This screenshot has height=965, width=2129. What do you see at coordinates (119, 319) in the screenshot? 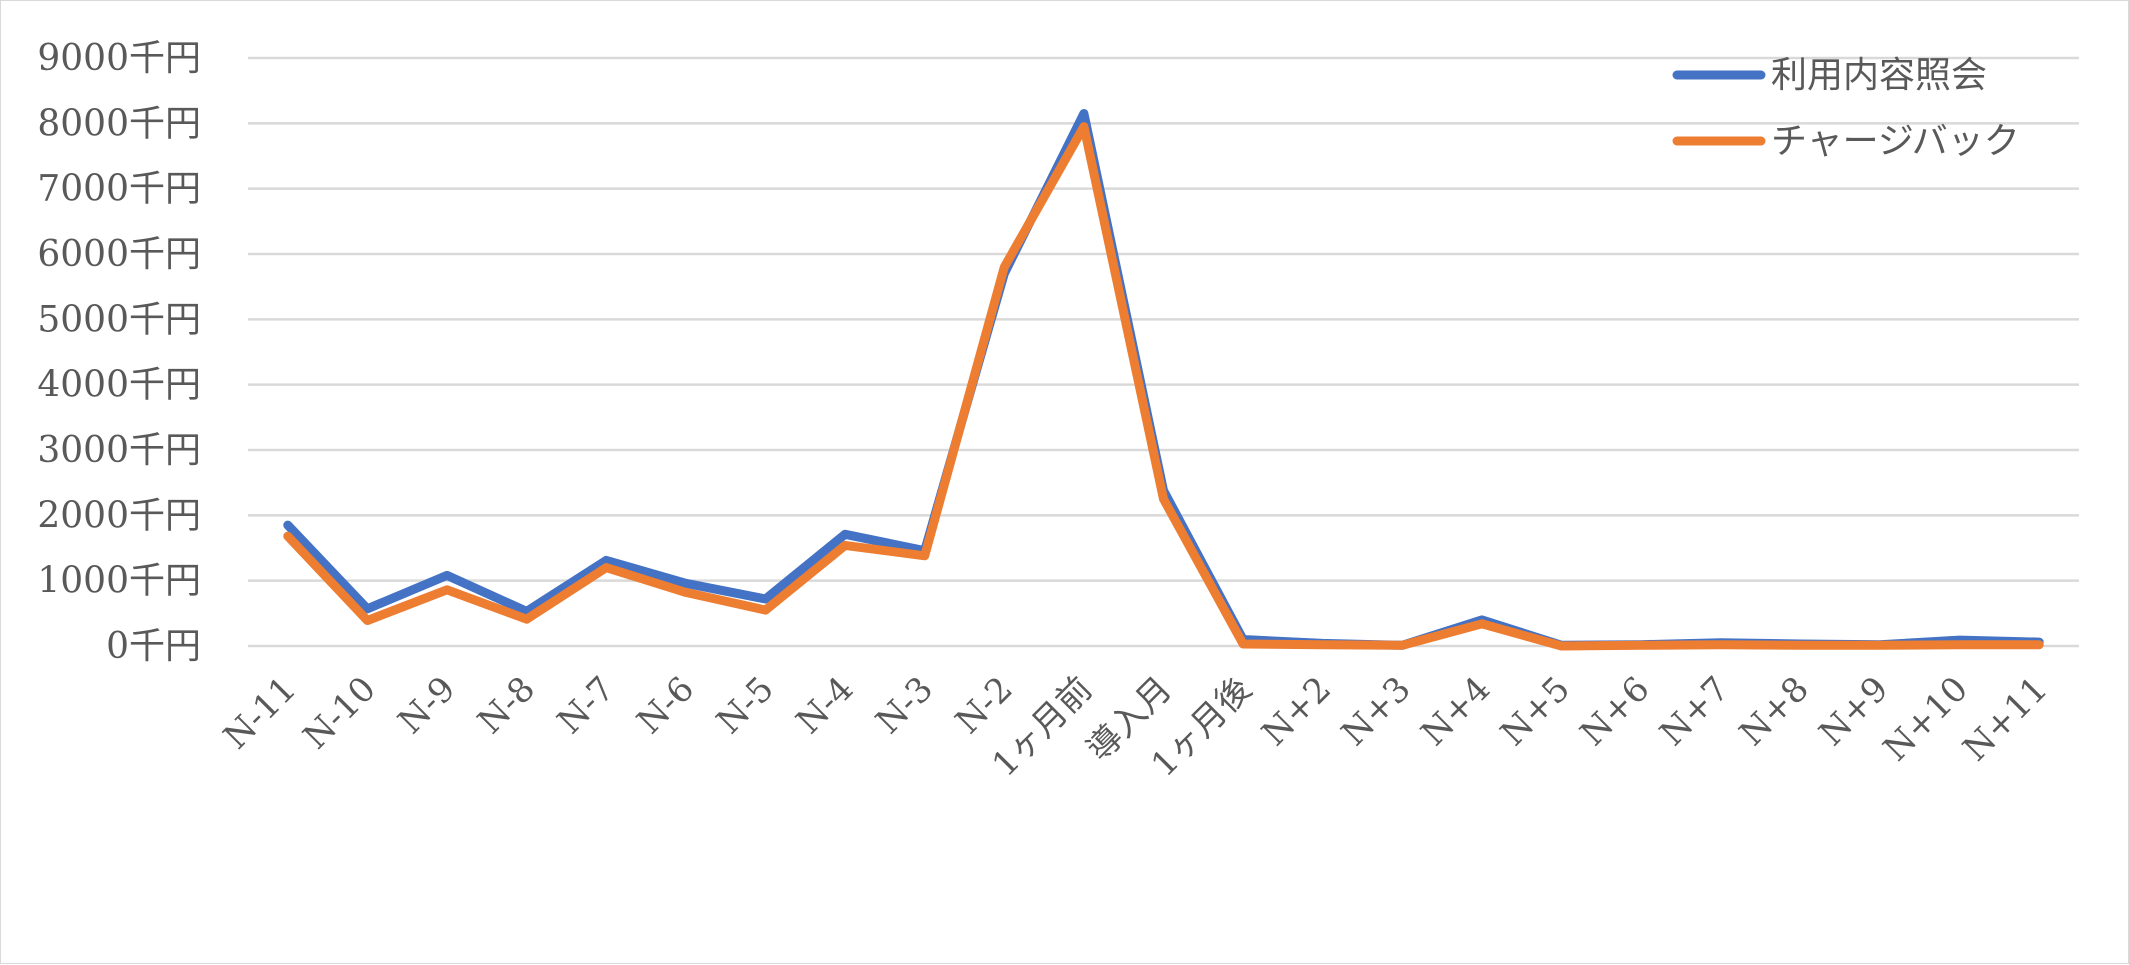
I see `y-tick-label: 5000千円` at bounding box center [119, 319].